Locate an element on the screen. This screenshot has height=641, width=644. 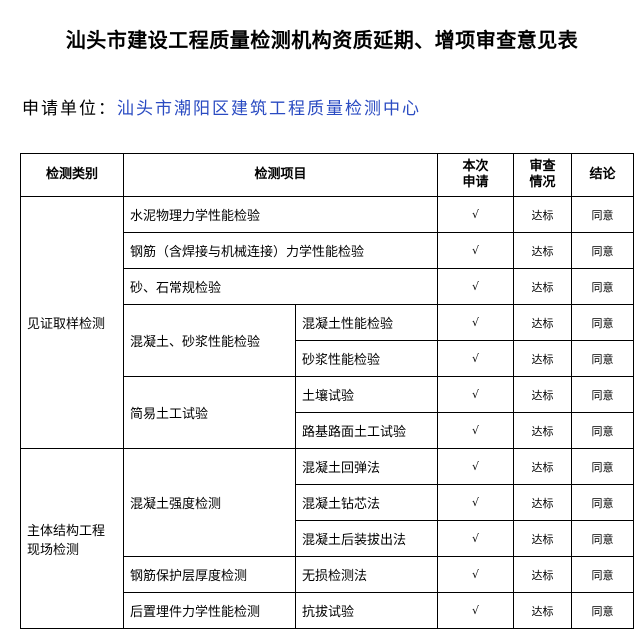
header-review: 审查情况 is located at coordinates (543, 175).